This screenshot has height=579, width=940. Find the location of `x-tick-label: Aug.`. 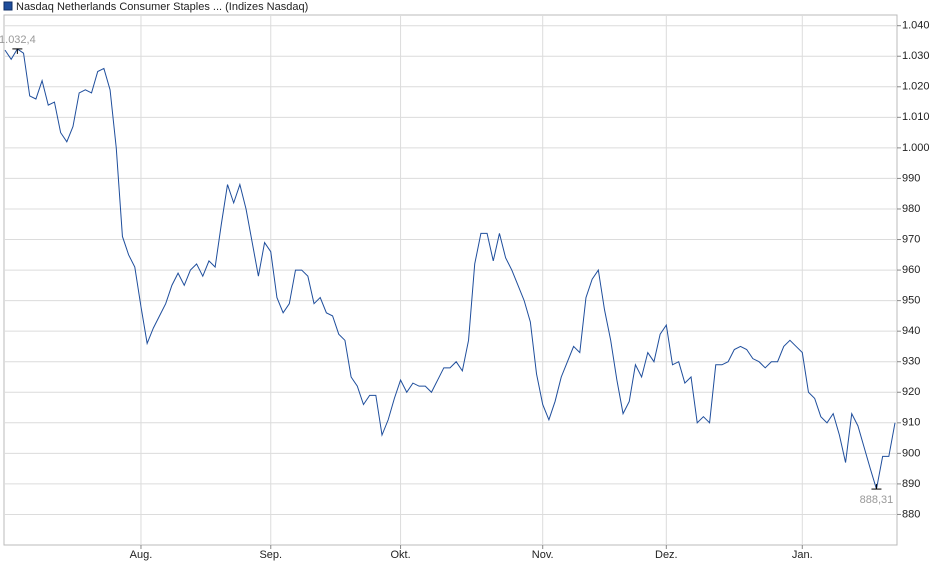

x-tick-label: Aug. is located at coordinates (141, 555).